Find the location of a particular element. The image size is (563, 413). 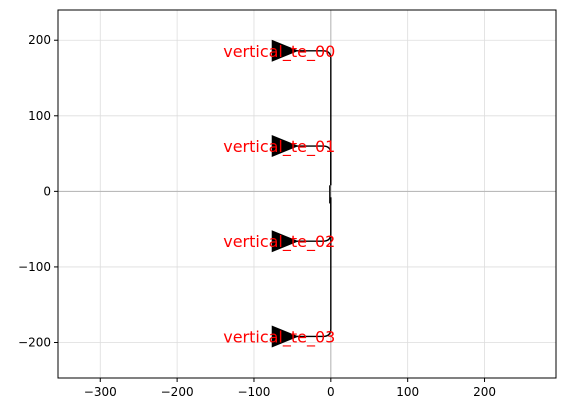

port-label: vertical_te_02 is located at coordinates (279, 242).